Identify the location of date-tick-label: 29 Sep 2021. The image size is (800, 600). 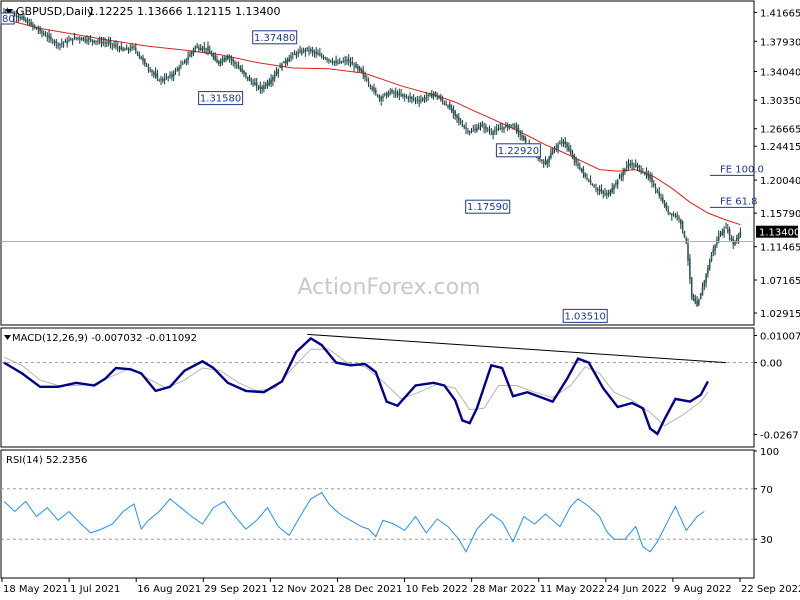
(235, 589).